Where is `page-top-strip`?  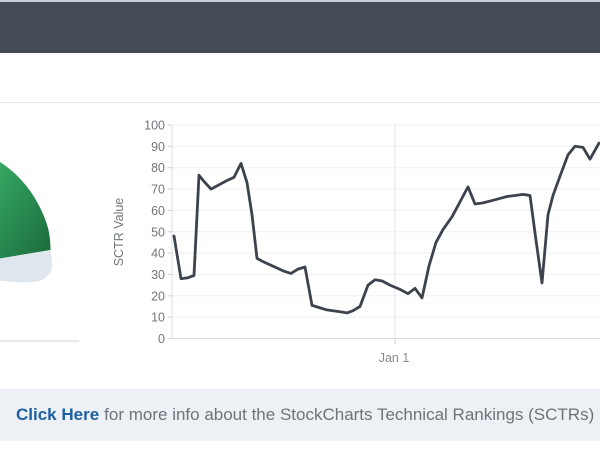 page-top-strip is located at coordinates (300, 1).